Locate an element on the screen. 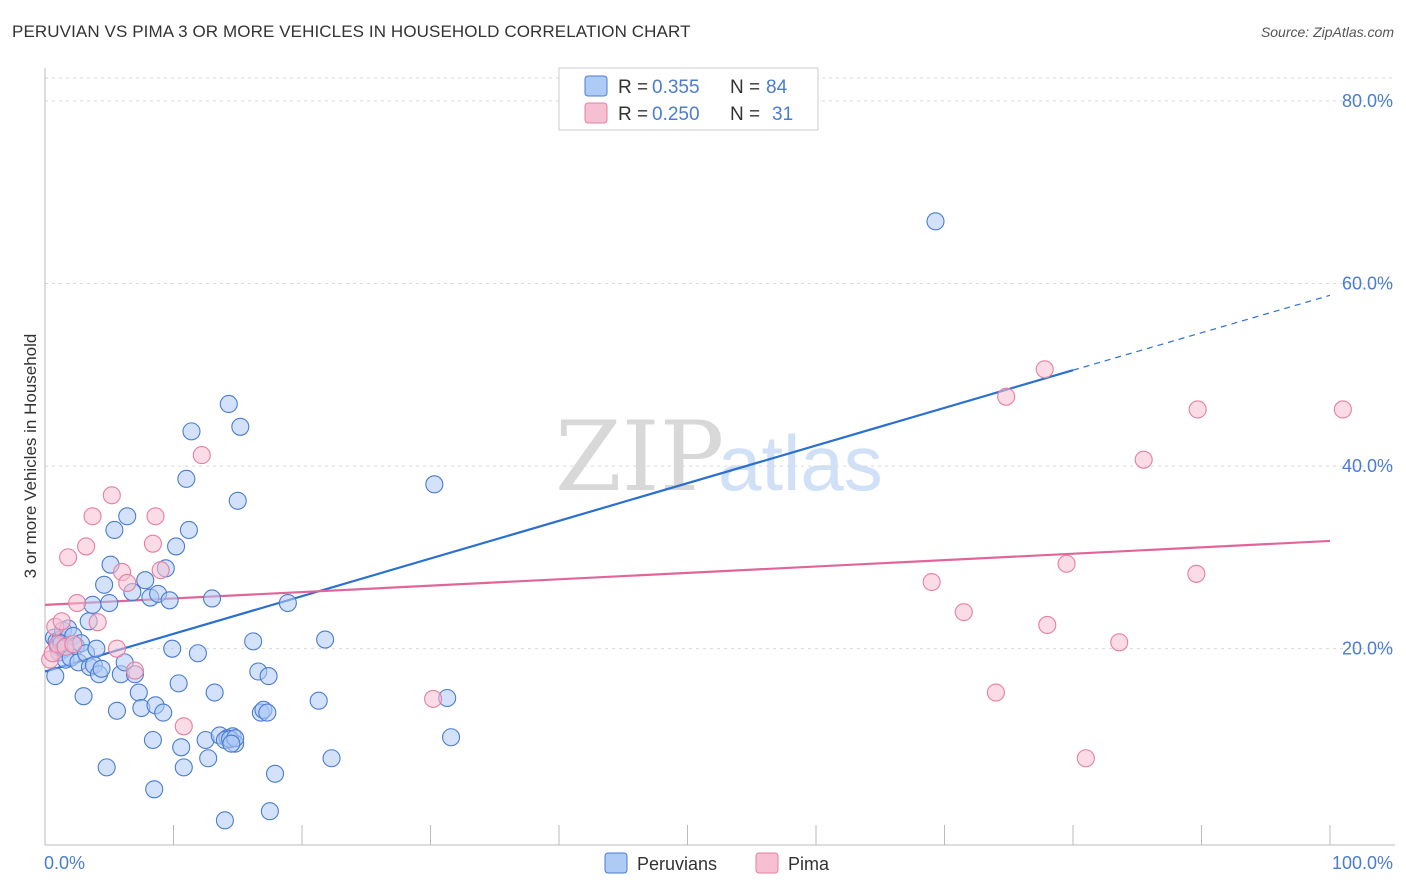 The width and height of the screenshot is (1406, 892). y-tick-label: 40.0% is located at coordinates (1367, 466).